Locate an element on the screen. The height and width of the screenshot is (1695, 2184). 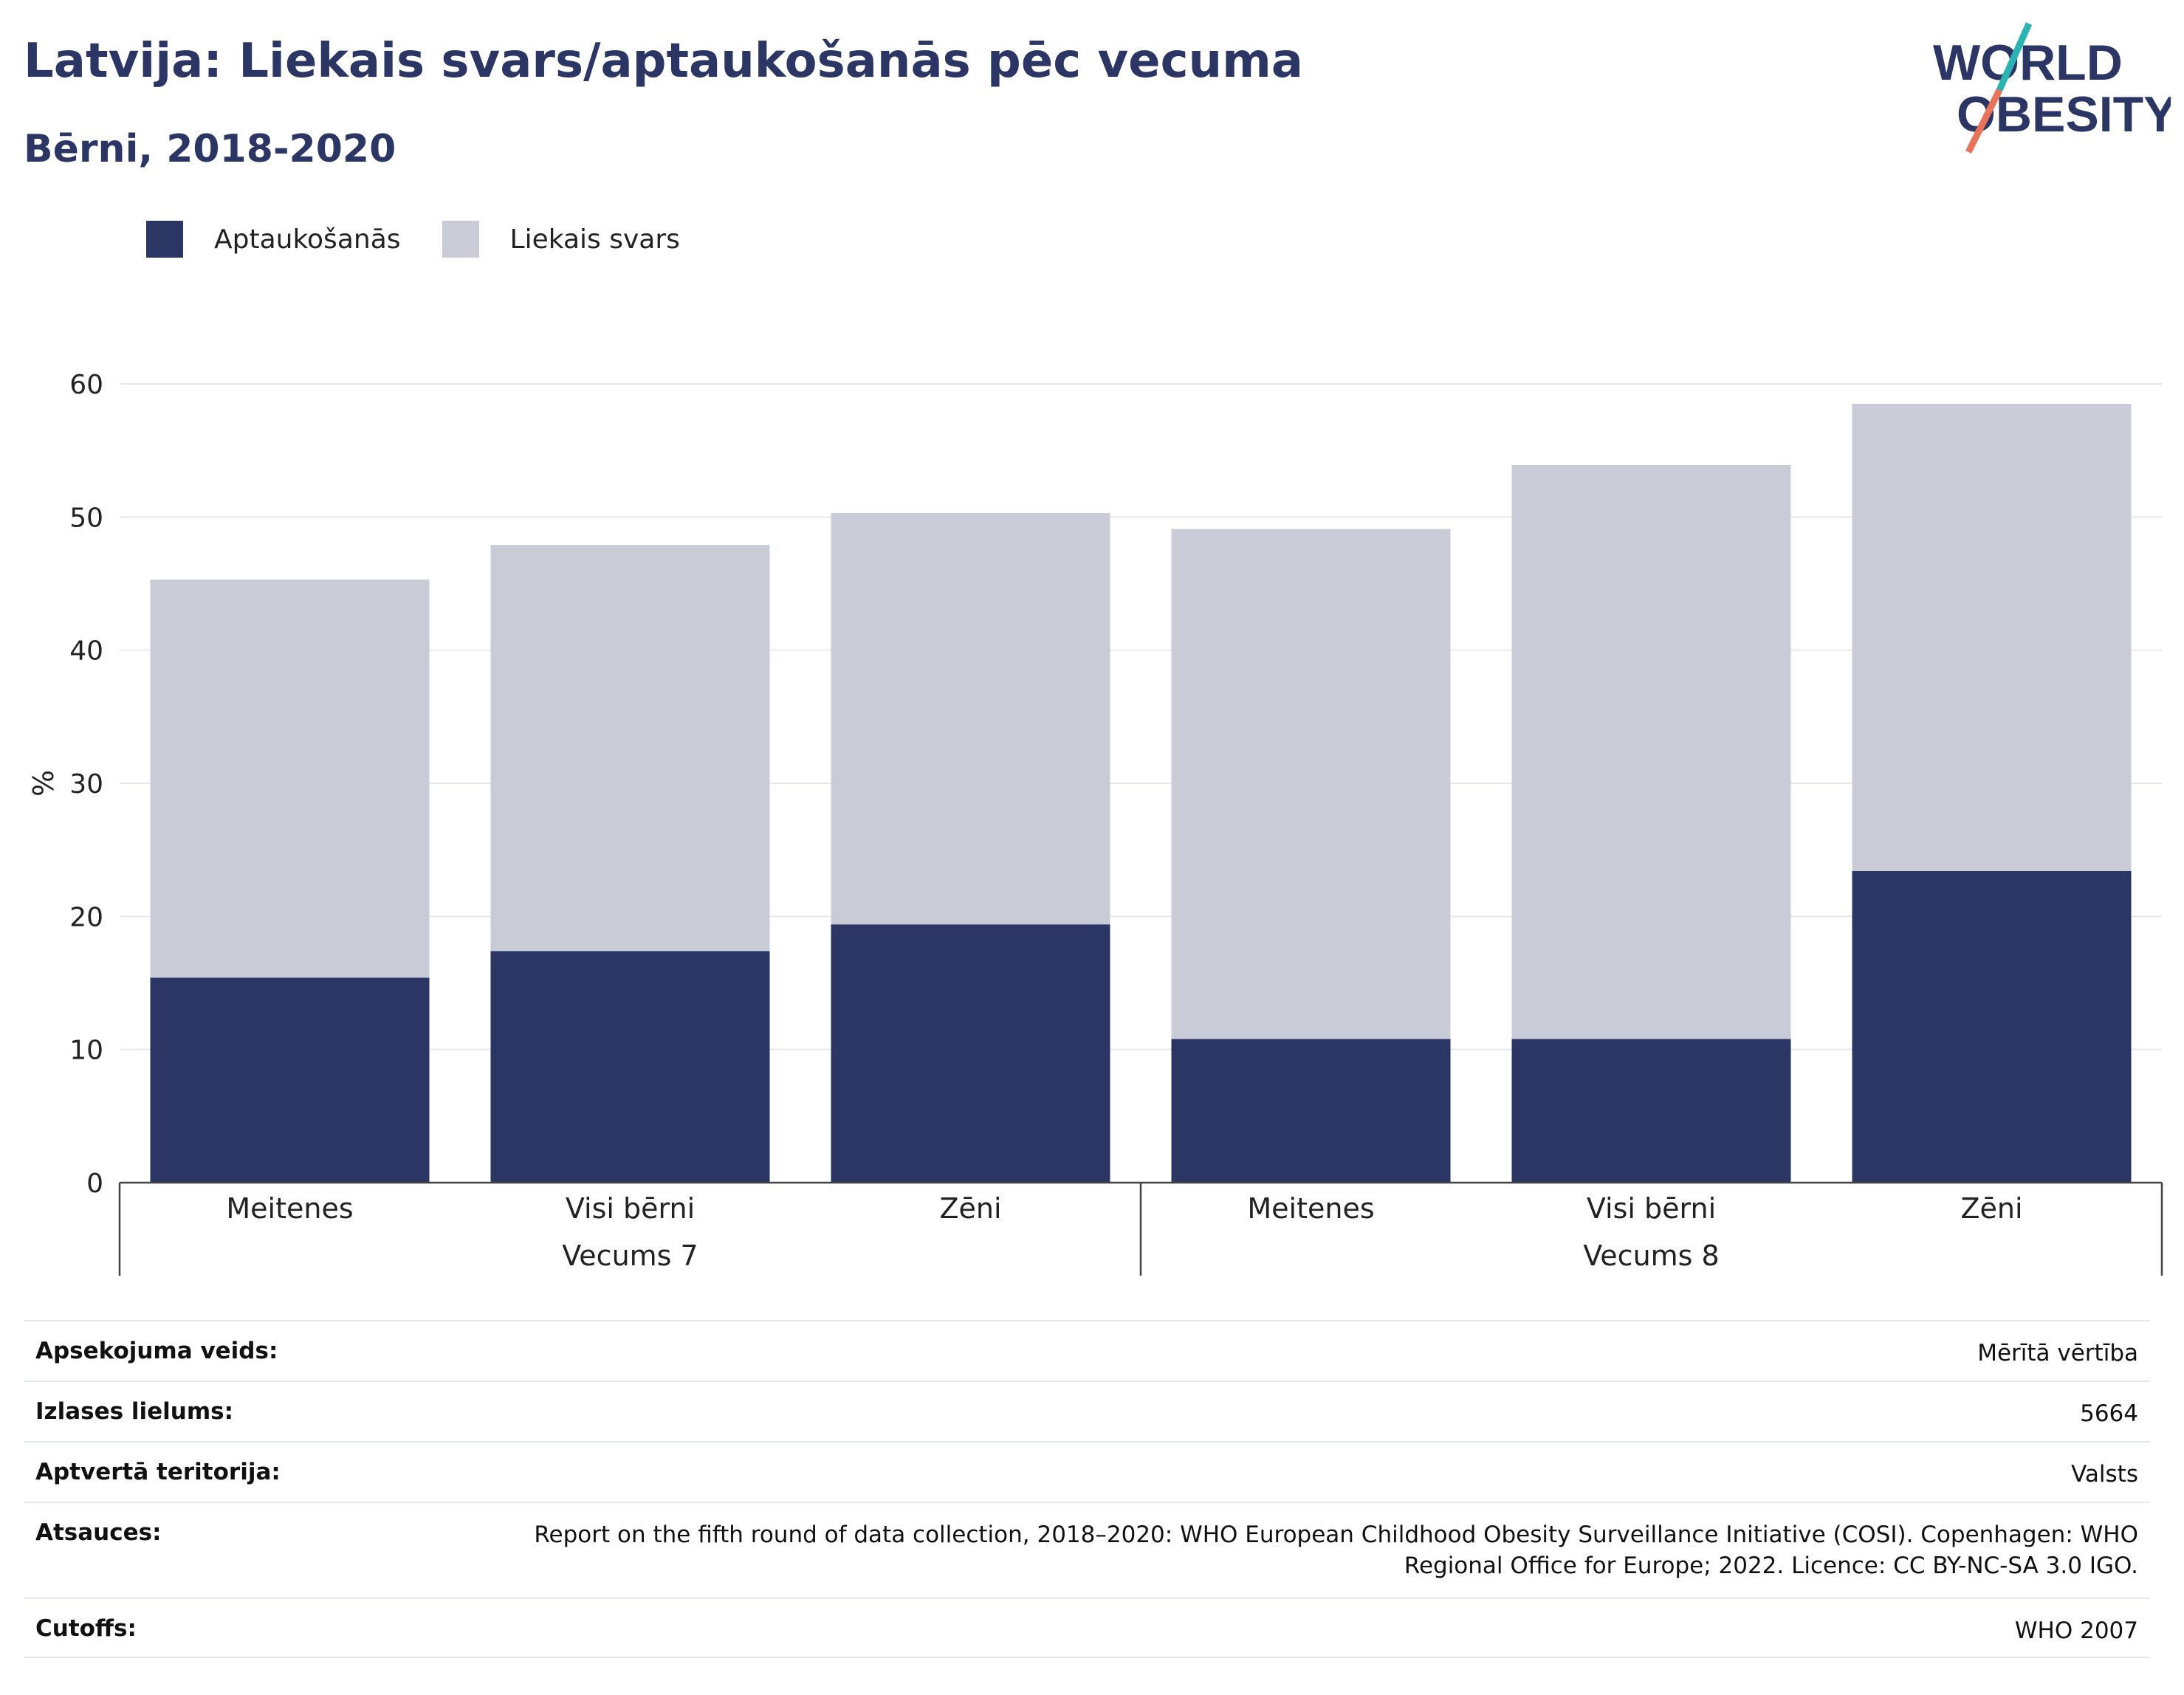
meta-row: Izlases lielums: 5664 is located at coordinates (1087, 1411).